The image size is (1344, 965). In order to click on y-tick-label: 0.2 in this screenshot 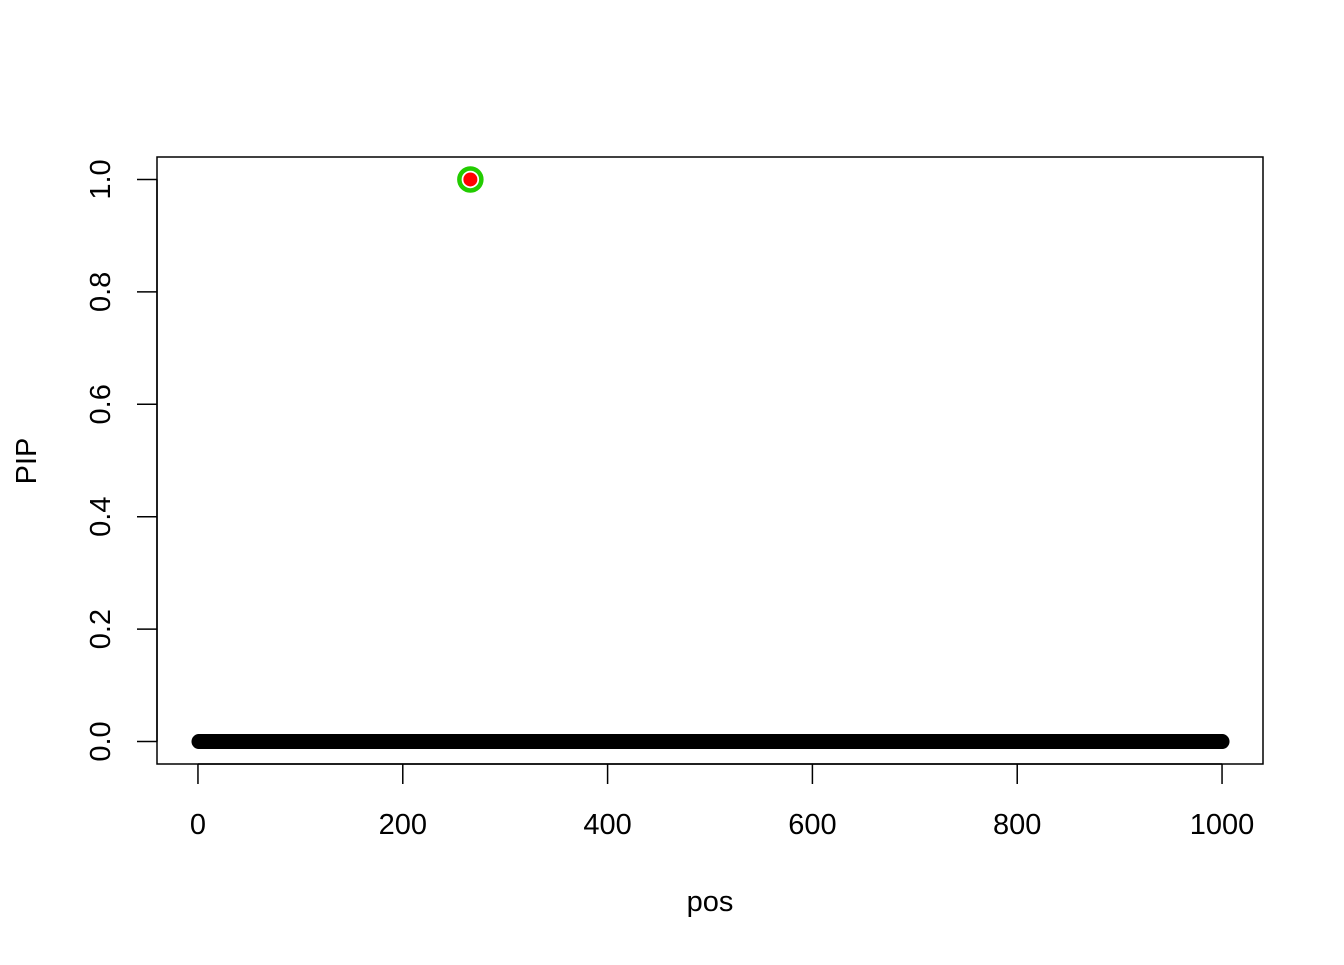, I will do `click(101, 629)`.